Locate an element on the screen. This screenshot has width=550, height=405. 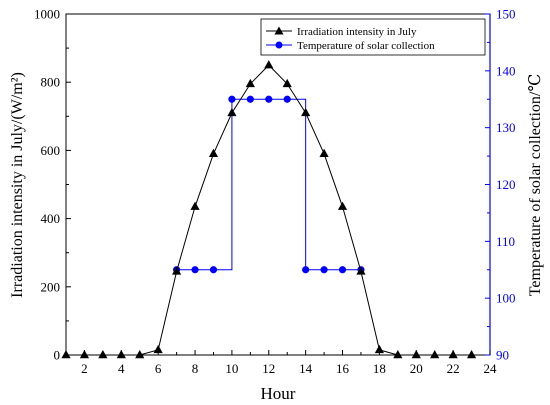
right-y-axis: 90 100 110 120 130 140 150 is located at coordinates (500, 185).